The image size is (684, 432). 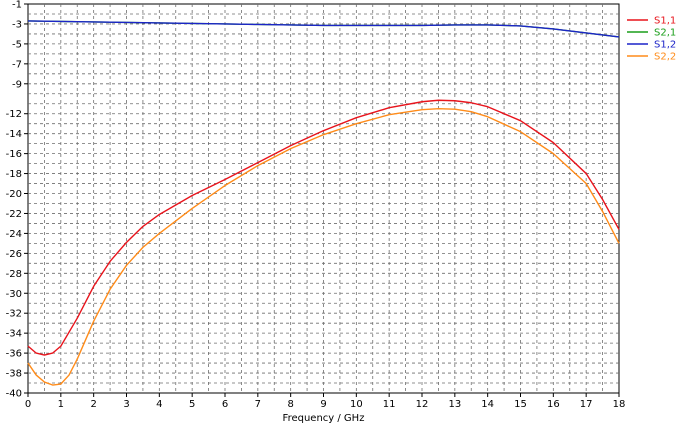 I want to click on y-tick-label: -28, so click(x=14, y=274).